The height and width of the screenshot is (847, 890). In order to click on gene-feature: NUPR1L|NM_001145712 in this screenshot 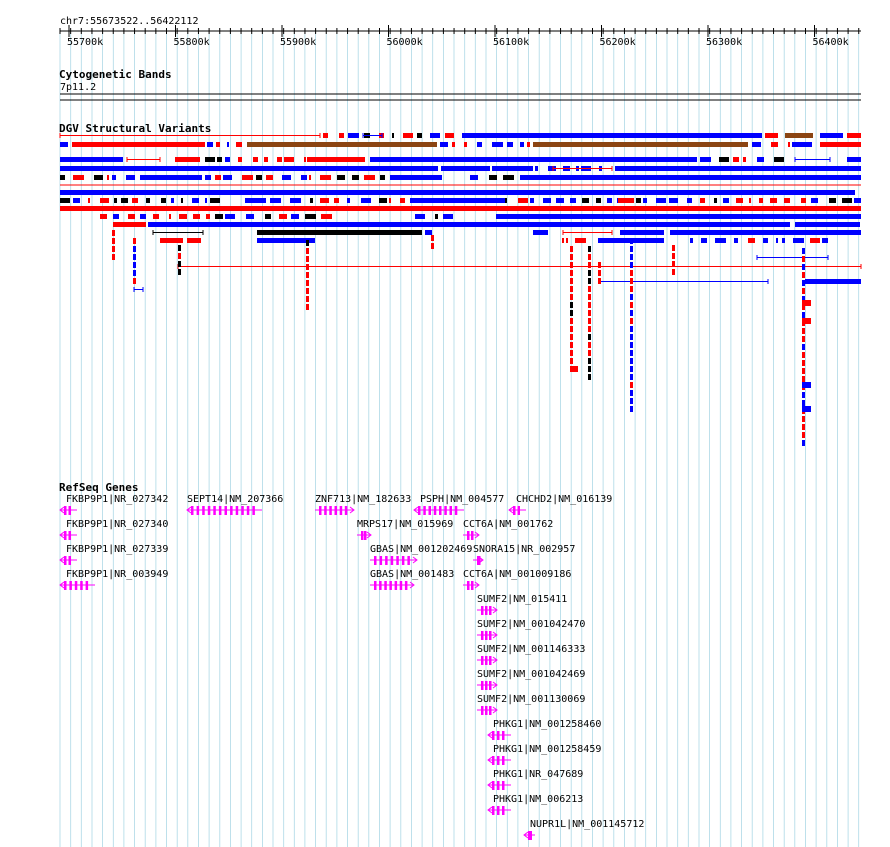, I will do `click(583, 829)`.